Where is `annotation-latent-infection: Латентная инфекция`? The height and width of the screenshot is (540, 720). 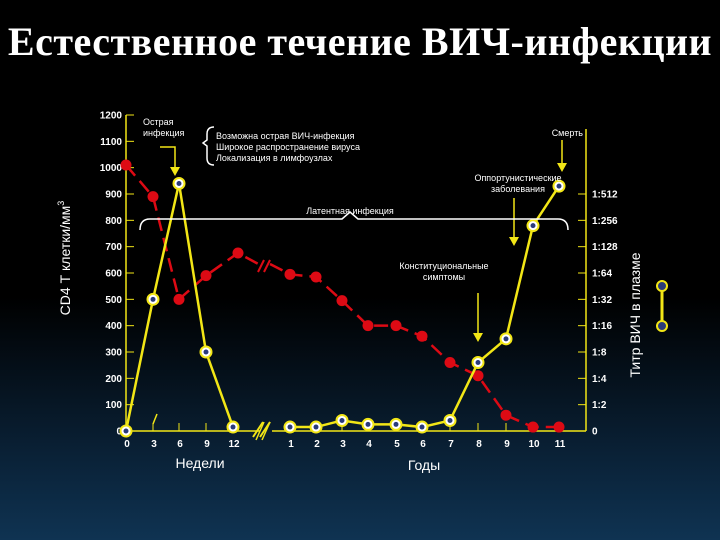 annotation-latent-infection: Латентная инфекция is located at coordinates (350, 211).